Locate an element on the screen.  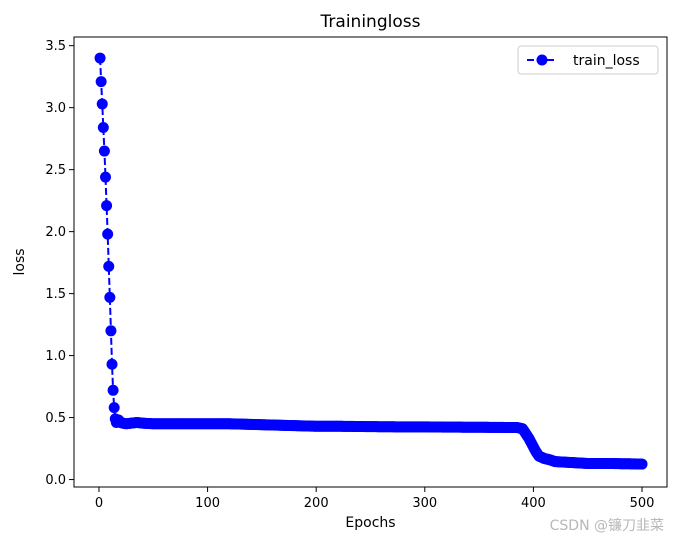
y-axis-ticks: 0.0 0.5 1.0 1.5 2.0 2.5 3.0 3.5 is located at coordinates (59, 263).